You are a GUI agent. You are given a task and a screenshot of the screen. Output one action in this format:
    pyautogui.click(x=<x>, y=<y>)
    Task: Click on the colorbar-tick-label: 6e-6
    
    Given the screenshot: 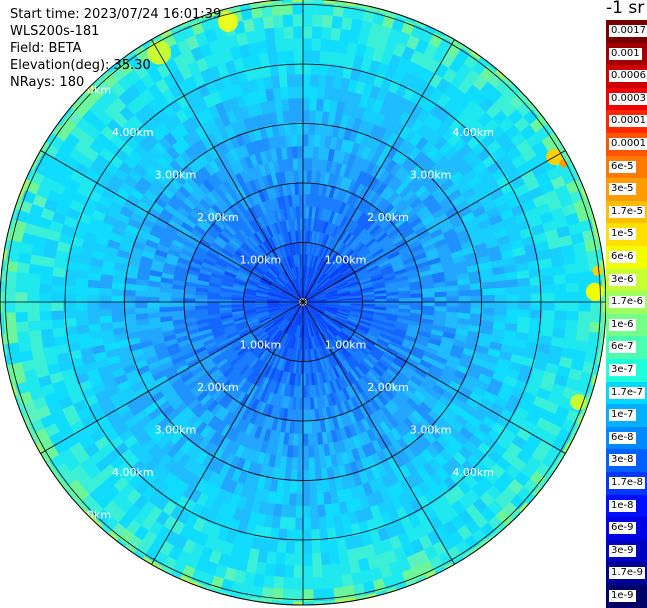 What is the action you would take?
    pyautogui.click(x=622, y=257)
    